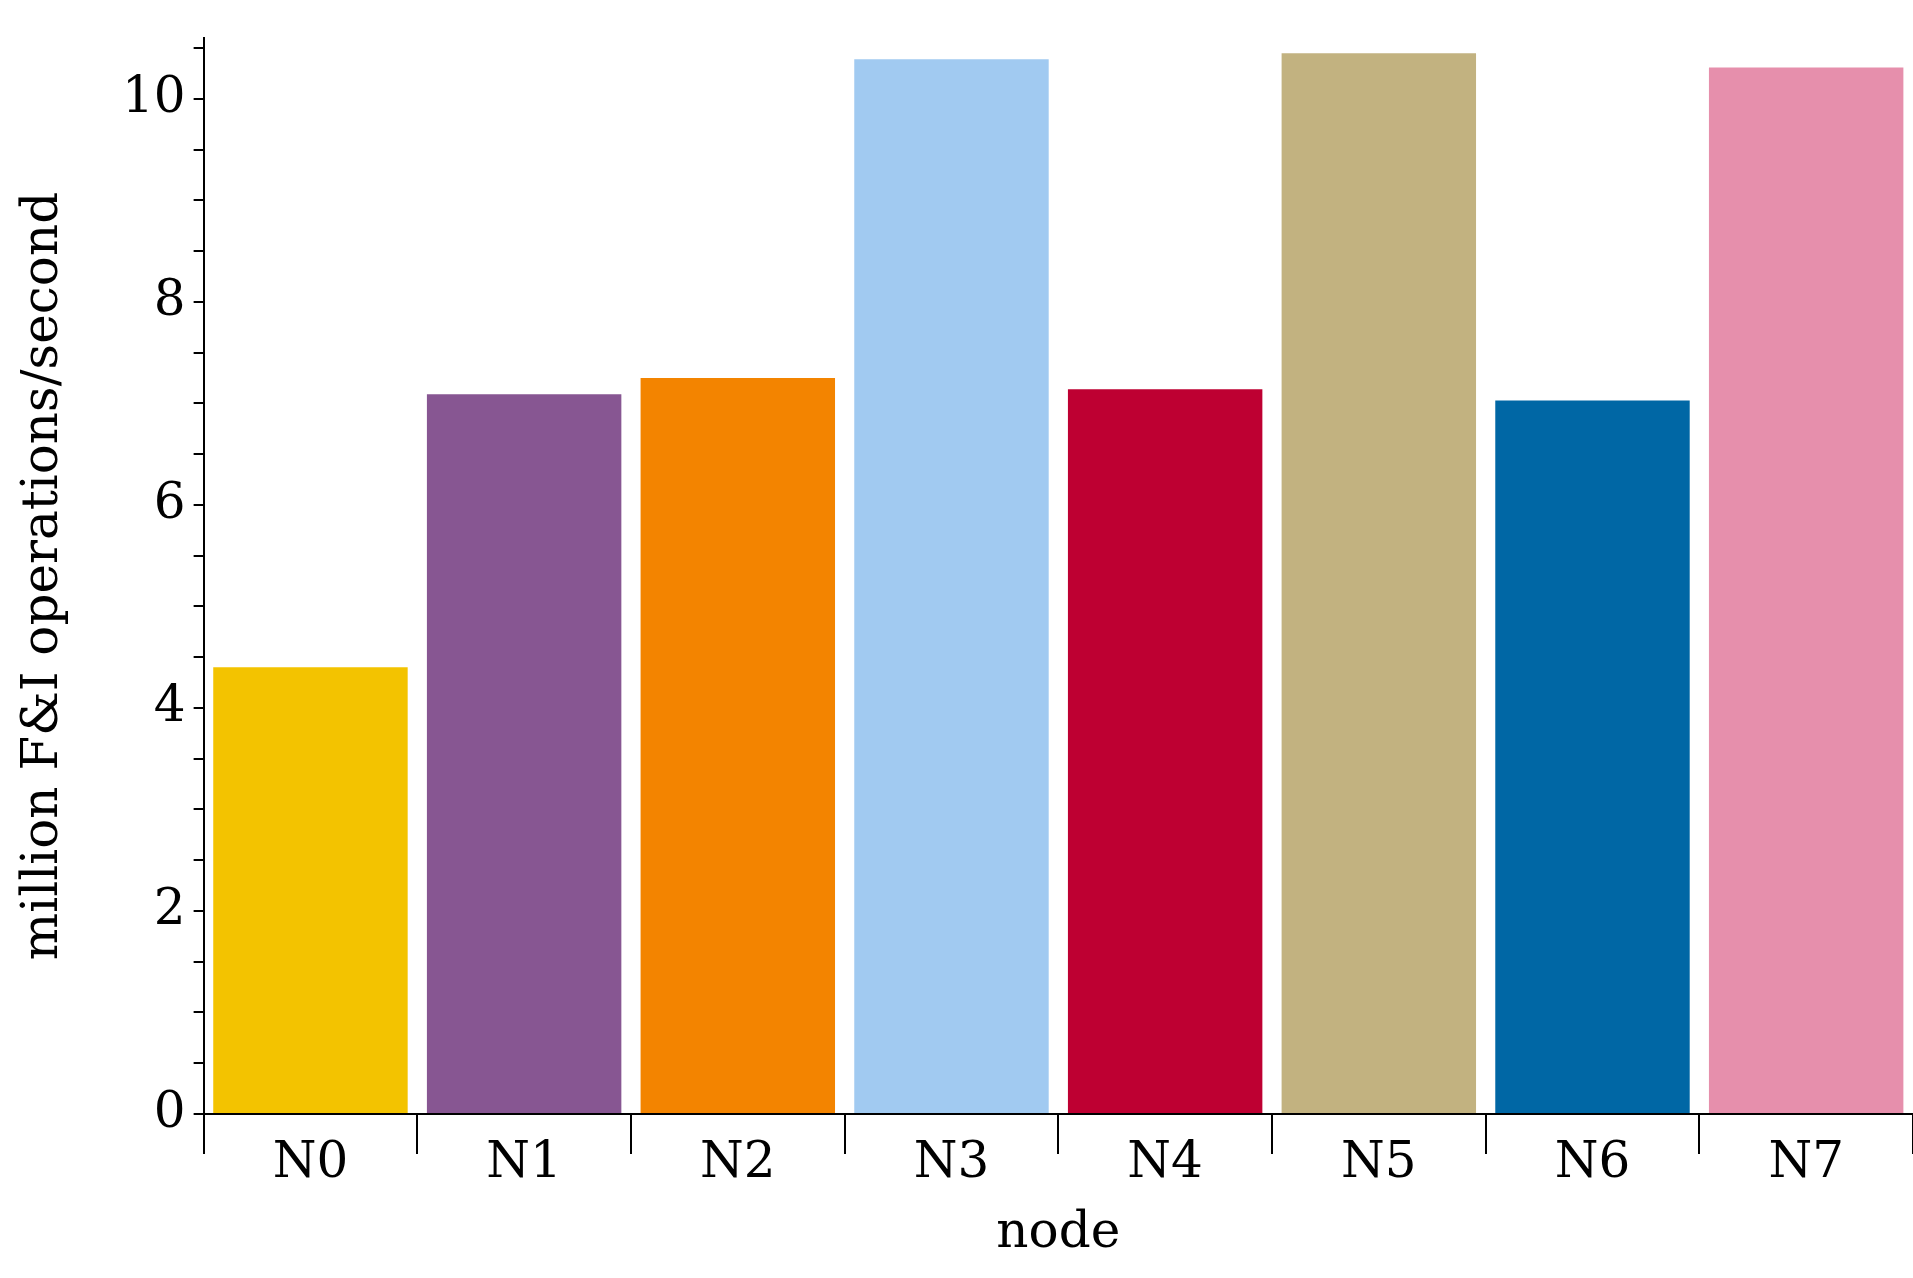 This screenshot has width=1913, height=1278. I want to click on y-tick-label: 2, so click(169, 906).